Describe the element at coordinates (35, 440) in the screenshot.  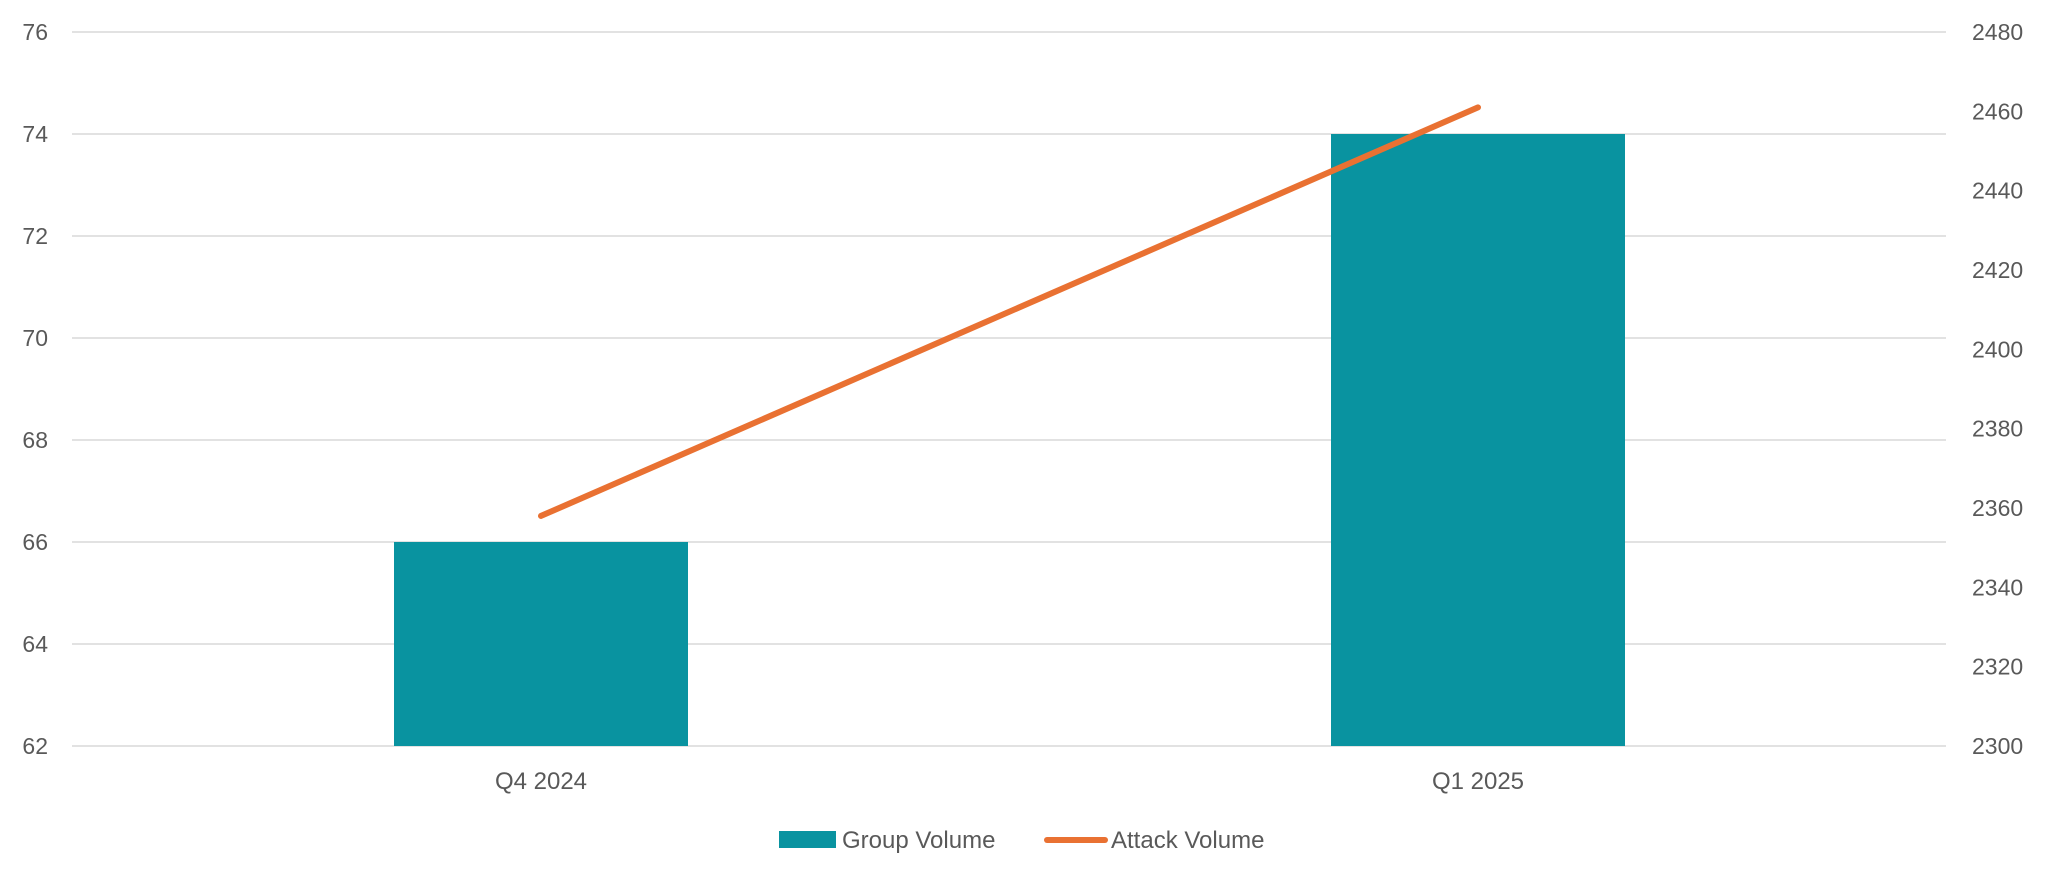
I see `left-axis-tick-label: 68` at that location.